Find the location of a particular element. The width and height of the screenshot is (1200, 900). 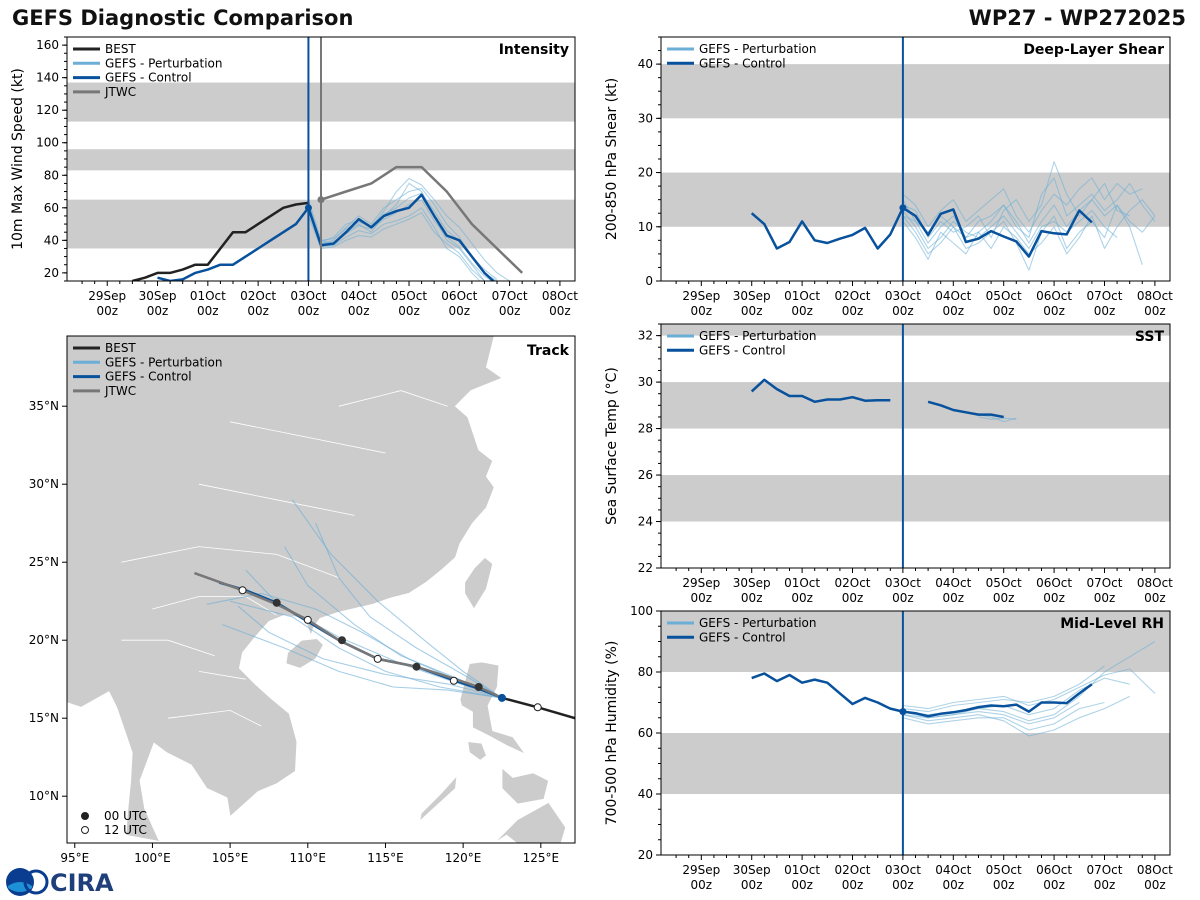

sst-xtick-label-date: 01Oct is located at coordinates (802, 583).